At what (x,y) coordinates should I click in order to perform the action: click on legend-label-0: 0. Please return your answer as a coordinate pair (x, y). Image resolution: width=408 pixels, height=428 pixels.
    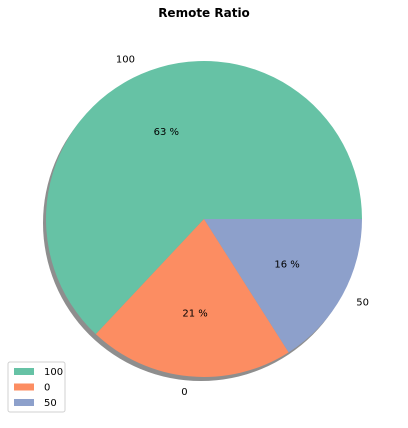
    Looking at the image, I should click on (47, 388).